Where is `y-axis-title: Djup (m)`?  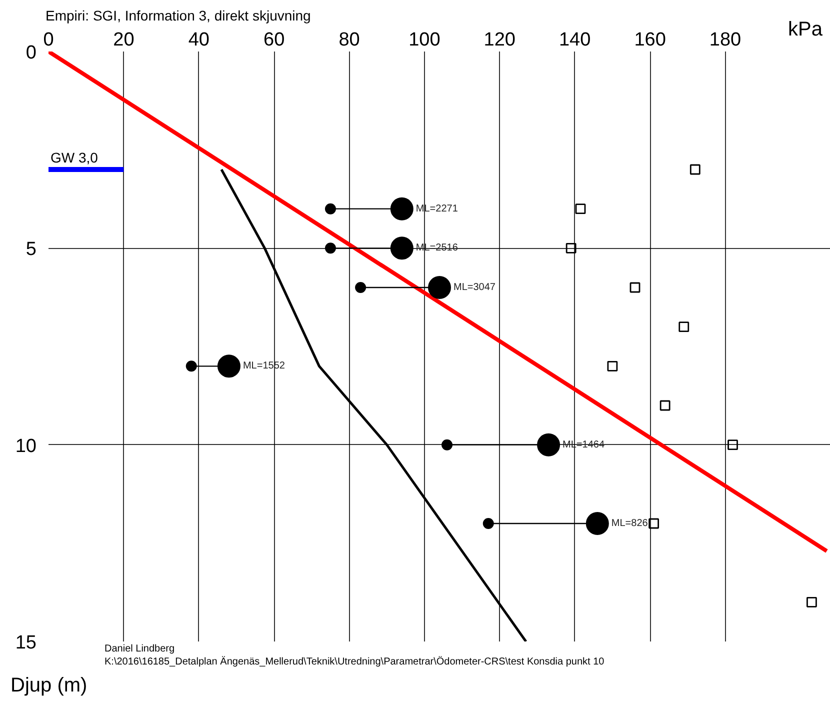 y-axis-title: Djup (m) is located at coordinates (49, 685).